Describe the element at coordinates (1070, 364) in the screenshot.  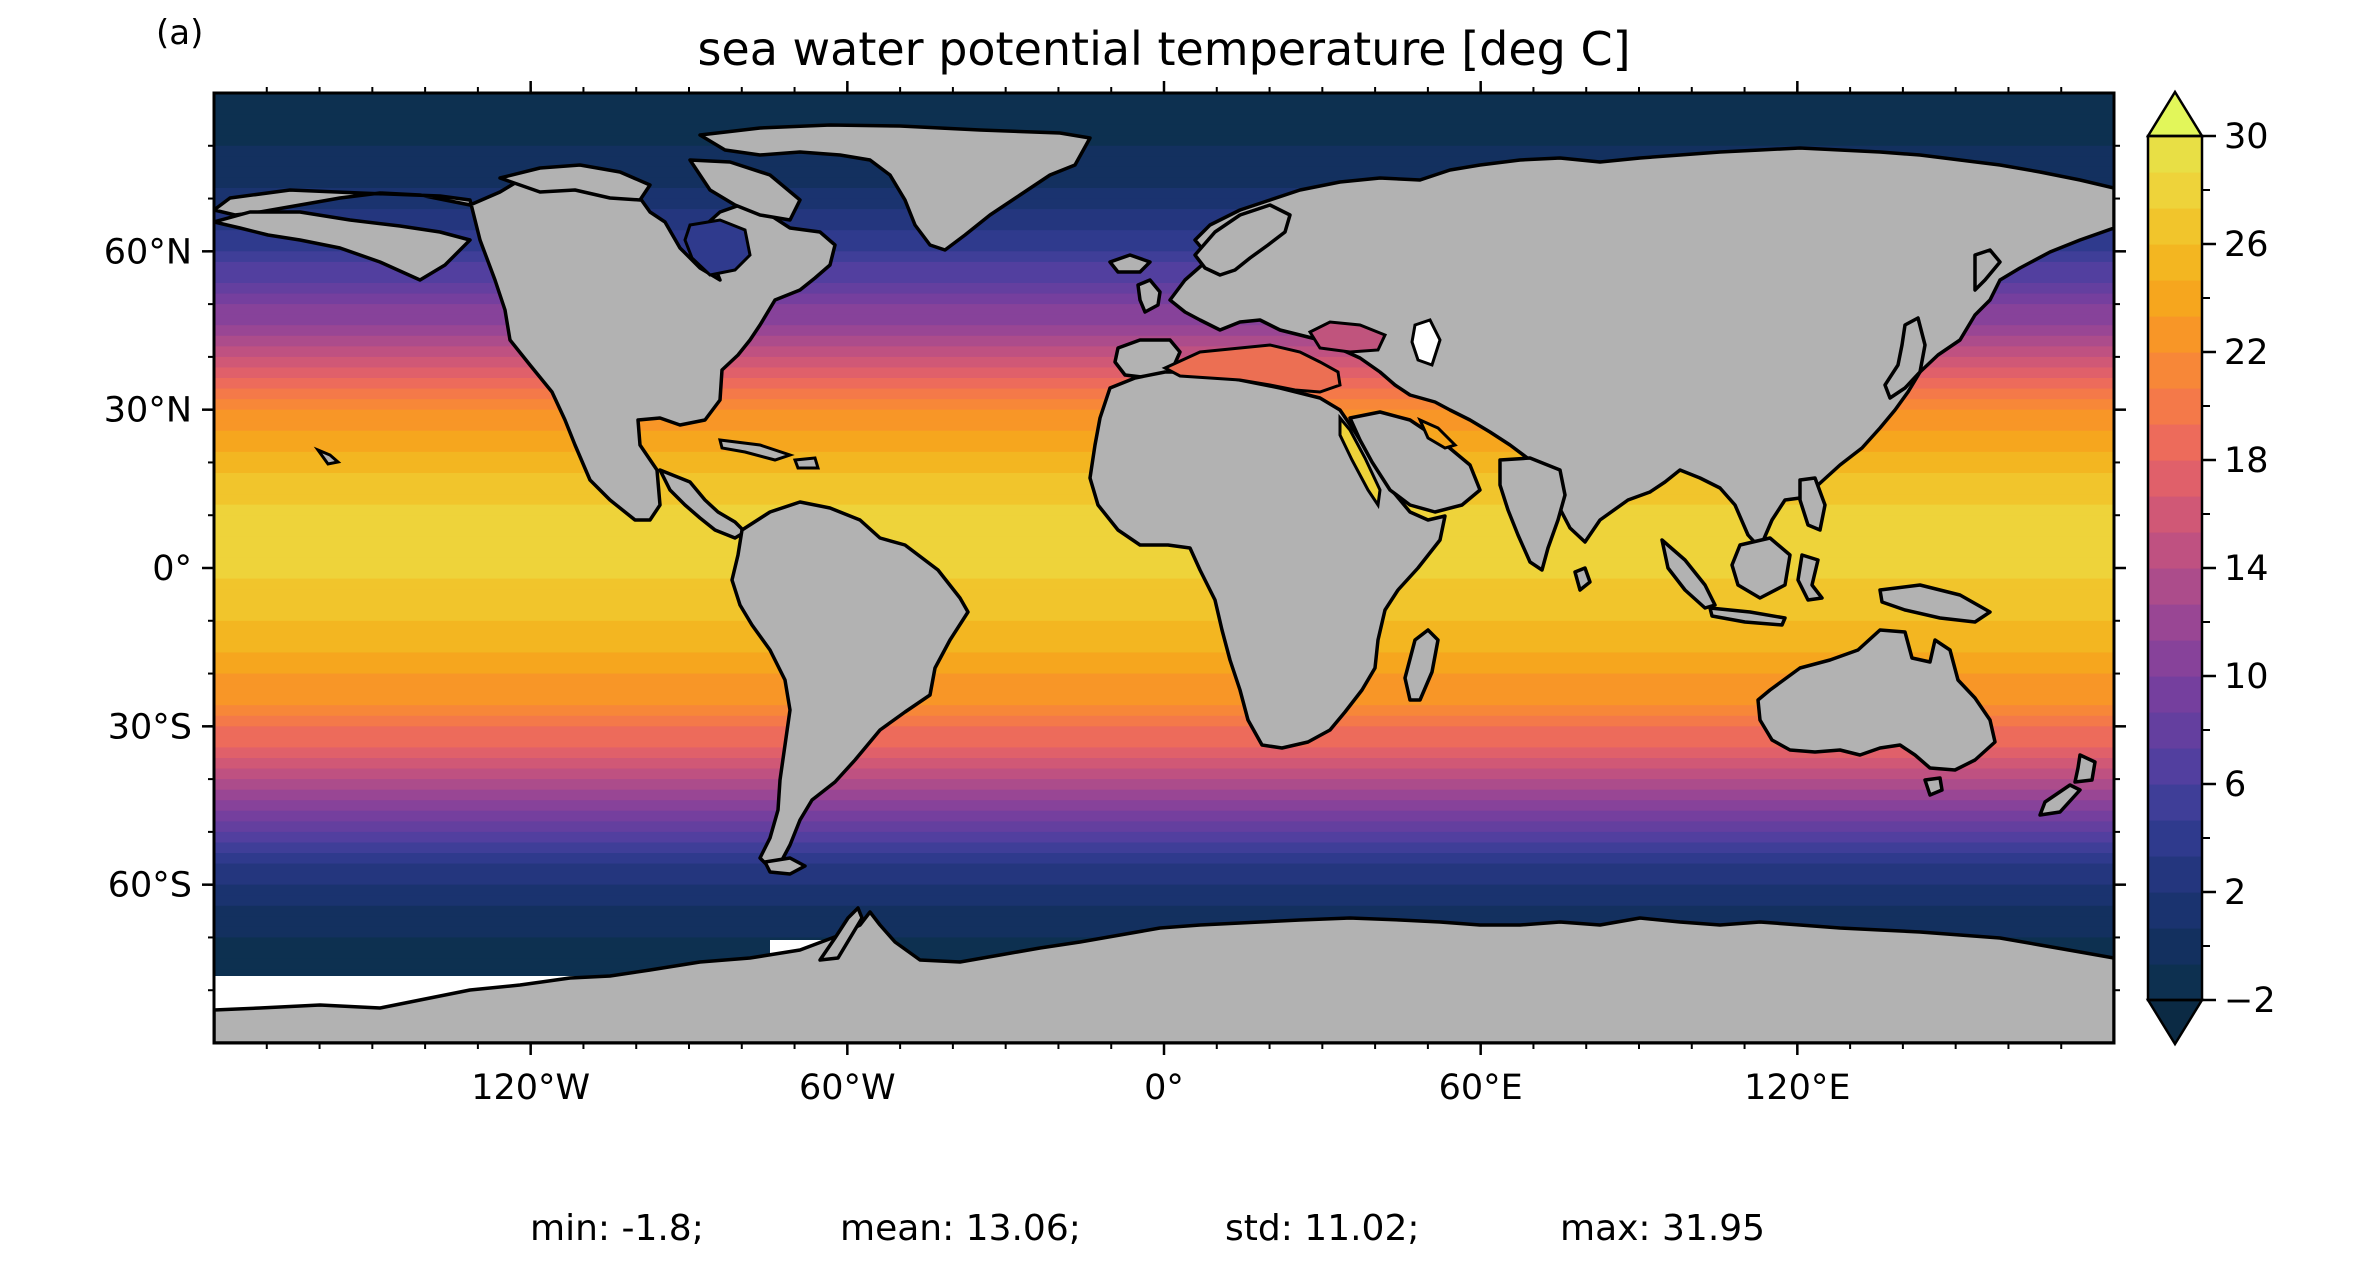
I see `inland-seas` at that location.